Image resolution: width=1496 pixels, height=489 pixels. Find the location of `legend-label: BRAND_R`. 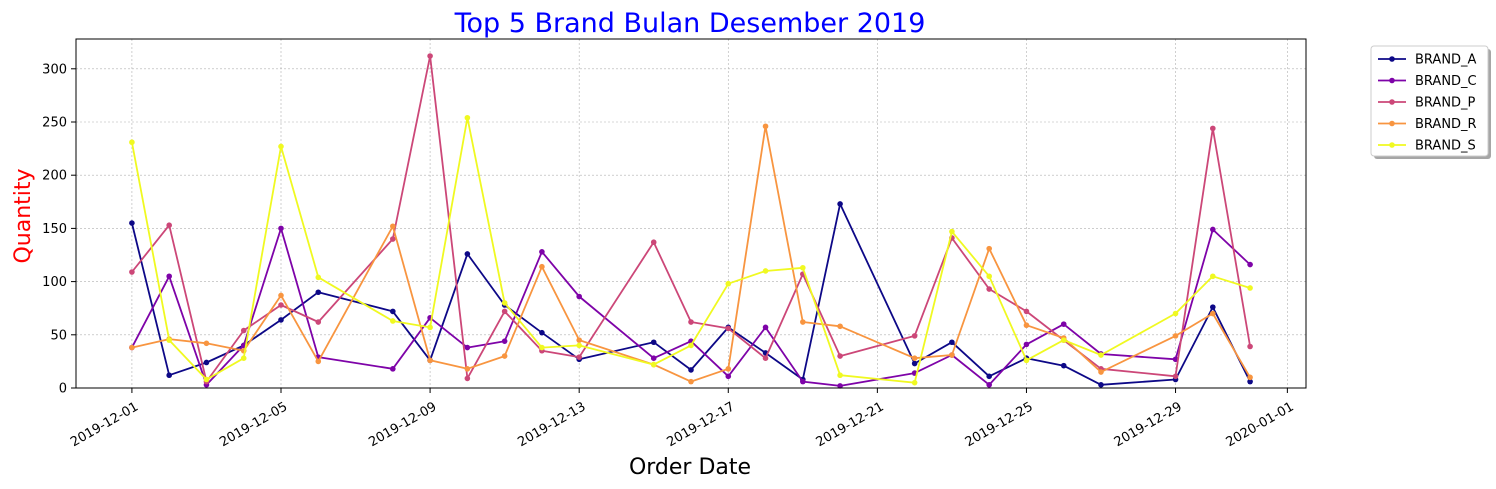

legend-label: BRAND_R is located at coordinates (1446, 124).